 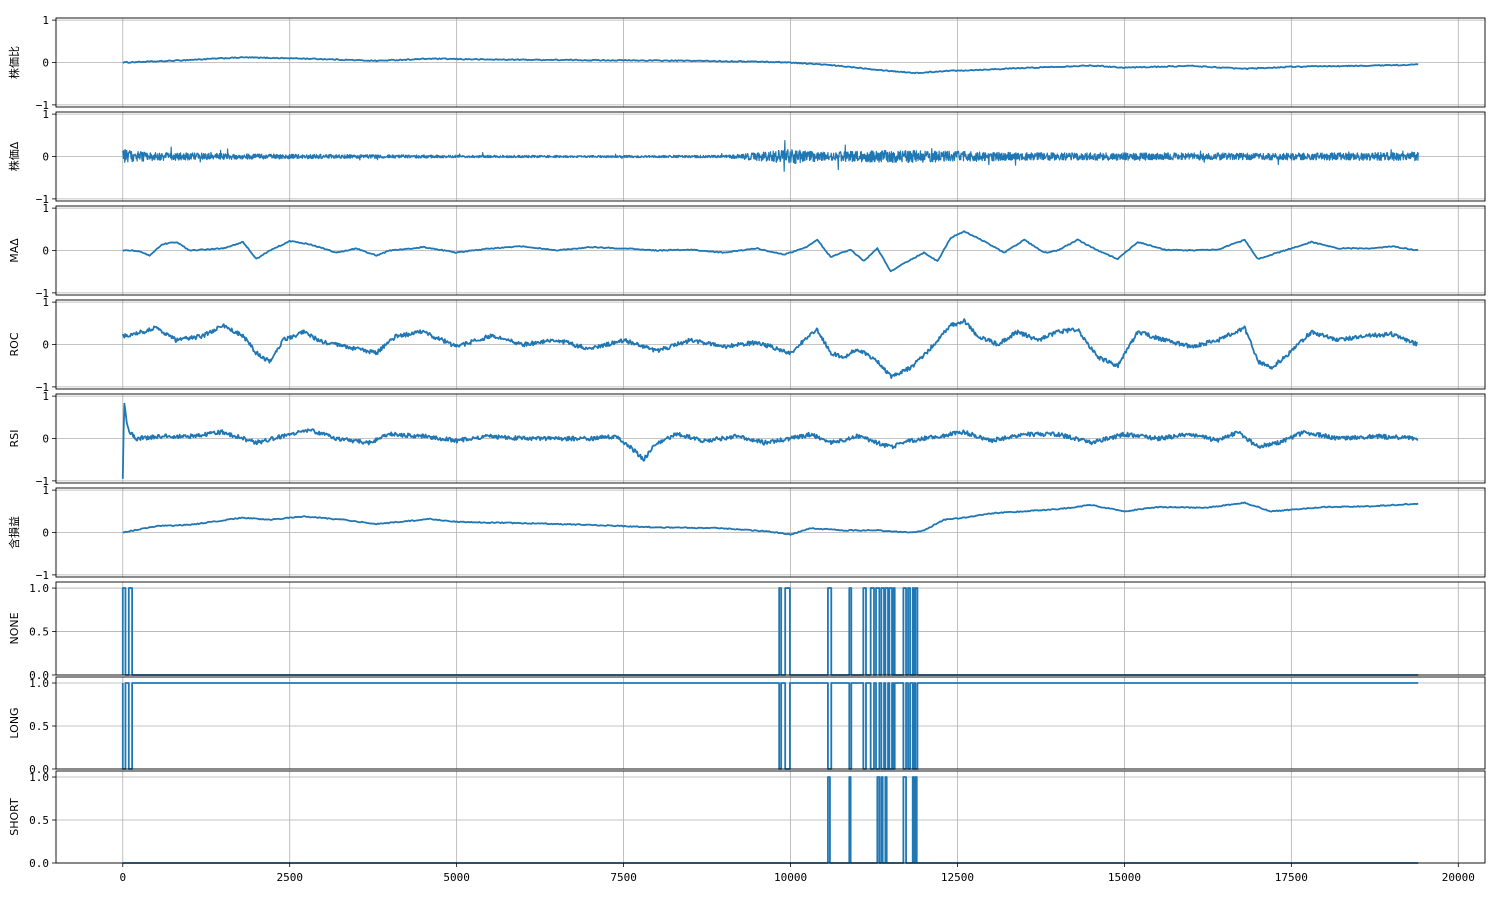 What do you see at coordinates (1458, 877) in the screenshot?
I see `x-tick-label: 20000` at bounding box center [1458, 877].